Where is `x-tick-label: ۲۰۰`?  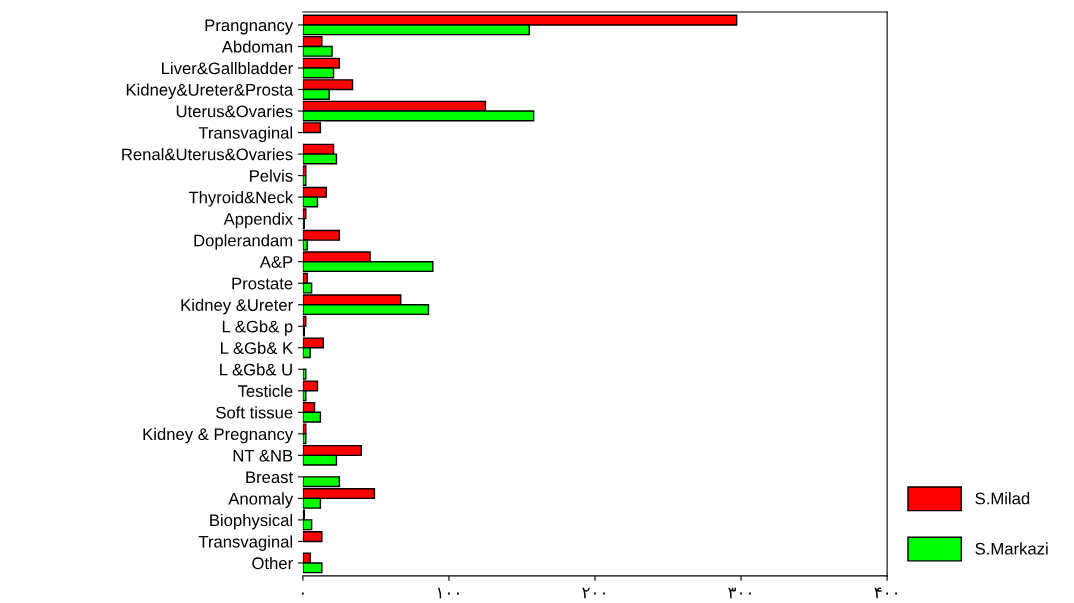 x-tick-label: ۲۰۰ is located at coordinates (593, 593).